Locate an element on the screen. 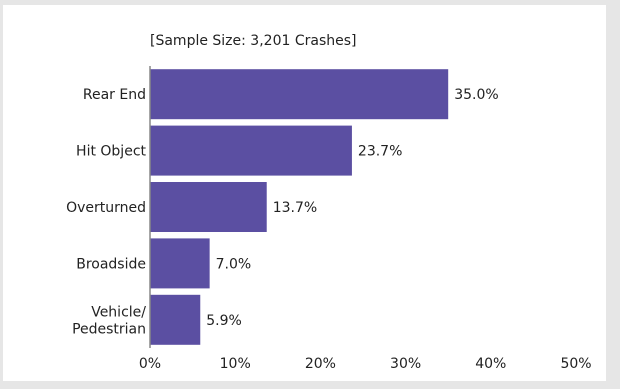  data-label: 35.0% is located at coordinates (476, 95).